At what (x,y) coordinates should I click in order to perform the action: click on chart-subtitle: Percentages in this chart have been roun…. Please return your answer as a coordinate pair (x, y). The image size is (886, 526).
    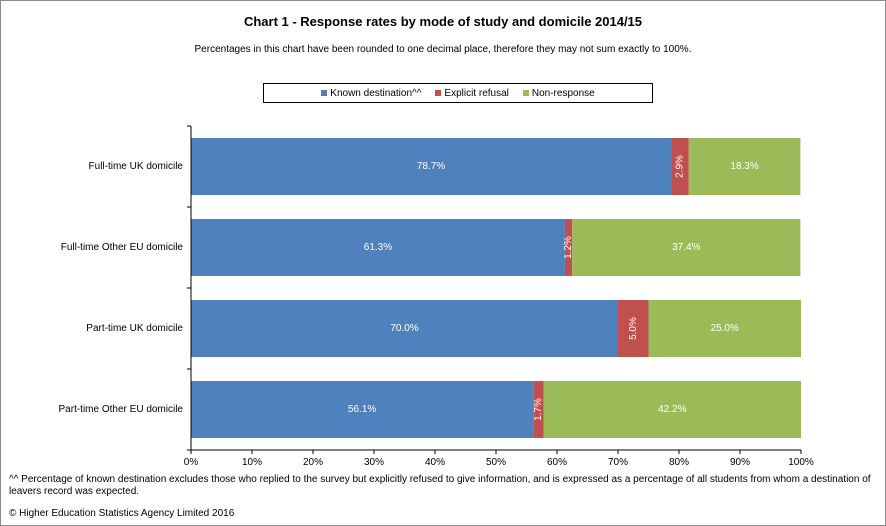
    Looking at the image, I should click on (443, 49).